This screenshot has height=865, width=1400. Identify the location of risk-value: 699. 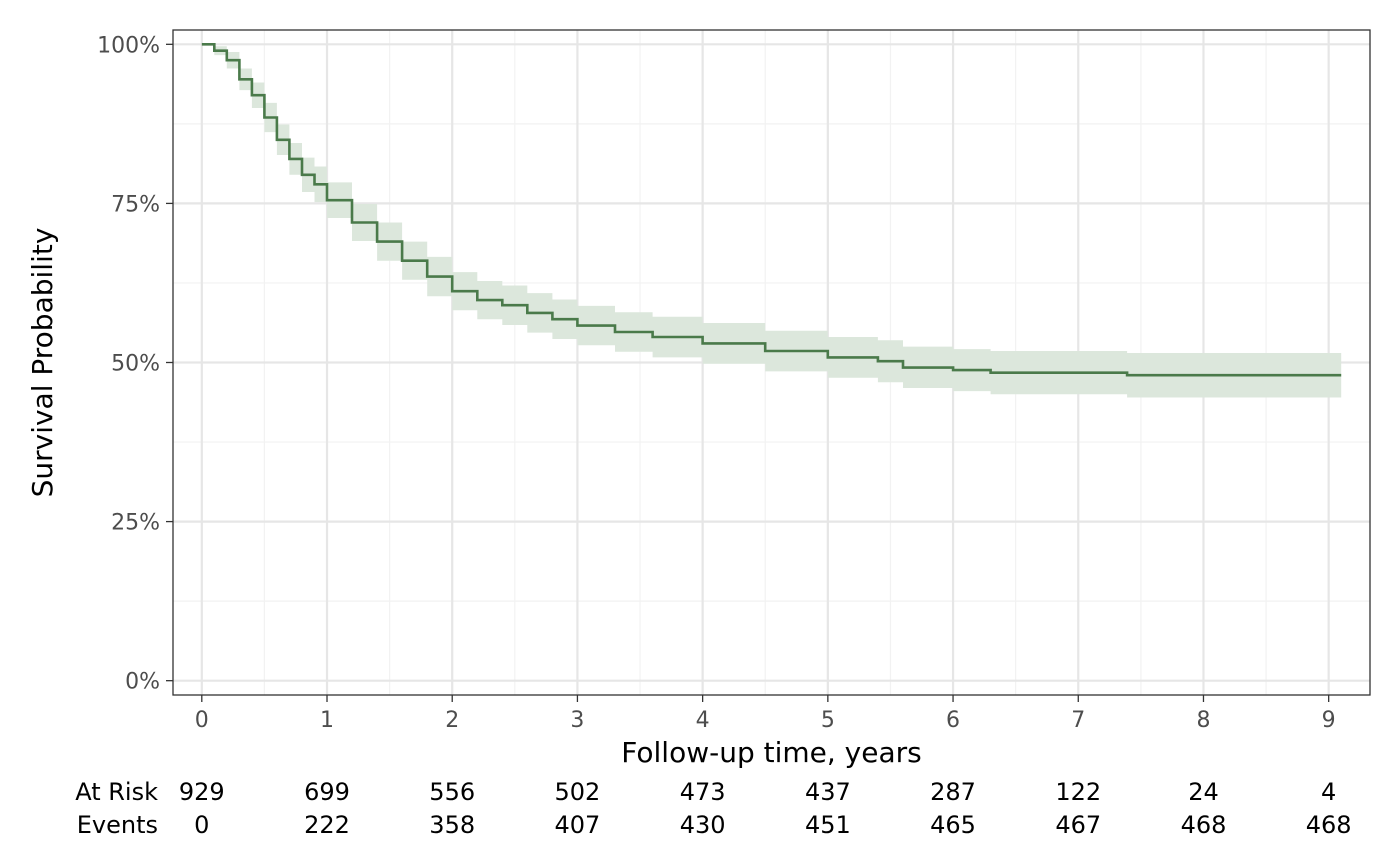
(327, 792).